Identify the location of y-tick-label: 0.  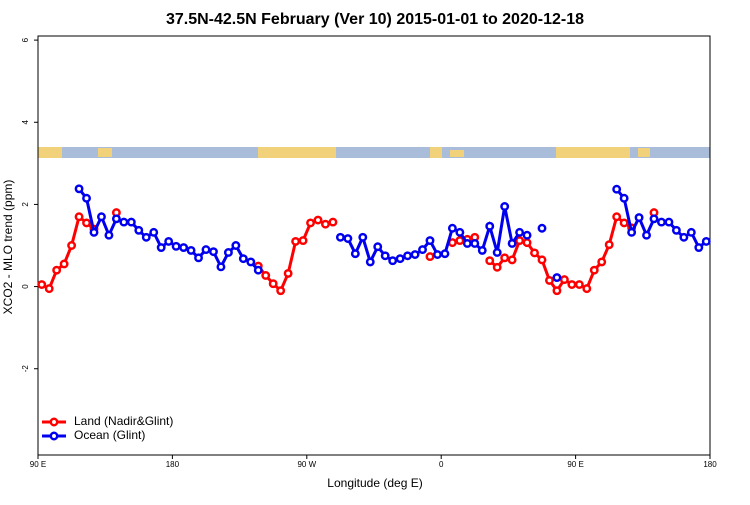
(25, 286).